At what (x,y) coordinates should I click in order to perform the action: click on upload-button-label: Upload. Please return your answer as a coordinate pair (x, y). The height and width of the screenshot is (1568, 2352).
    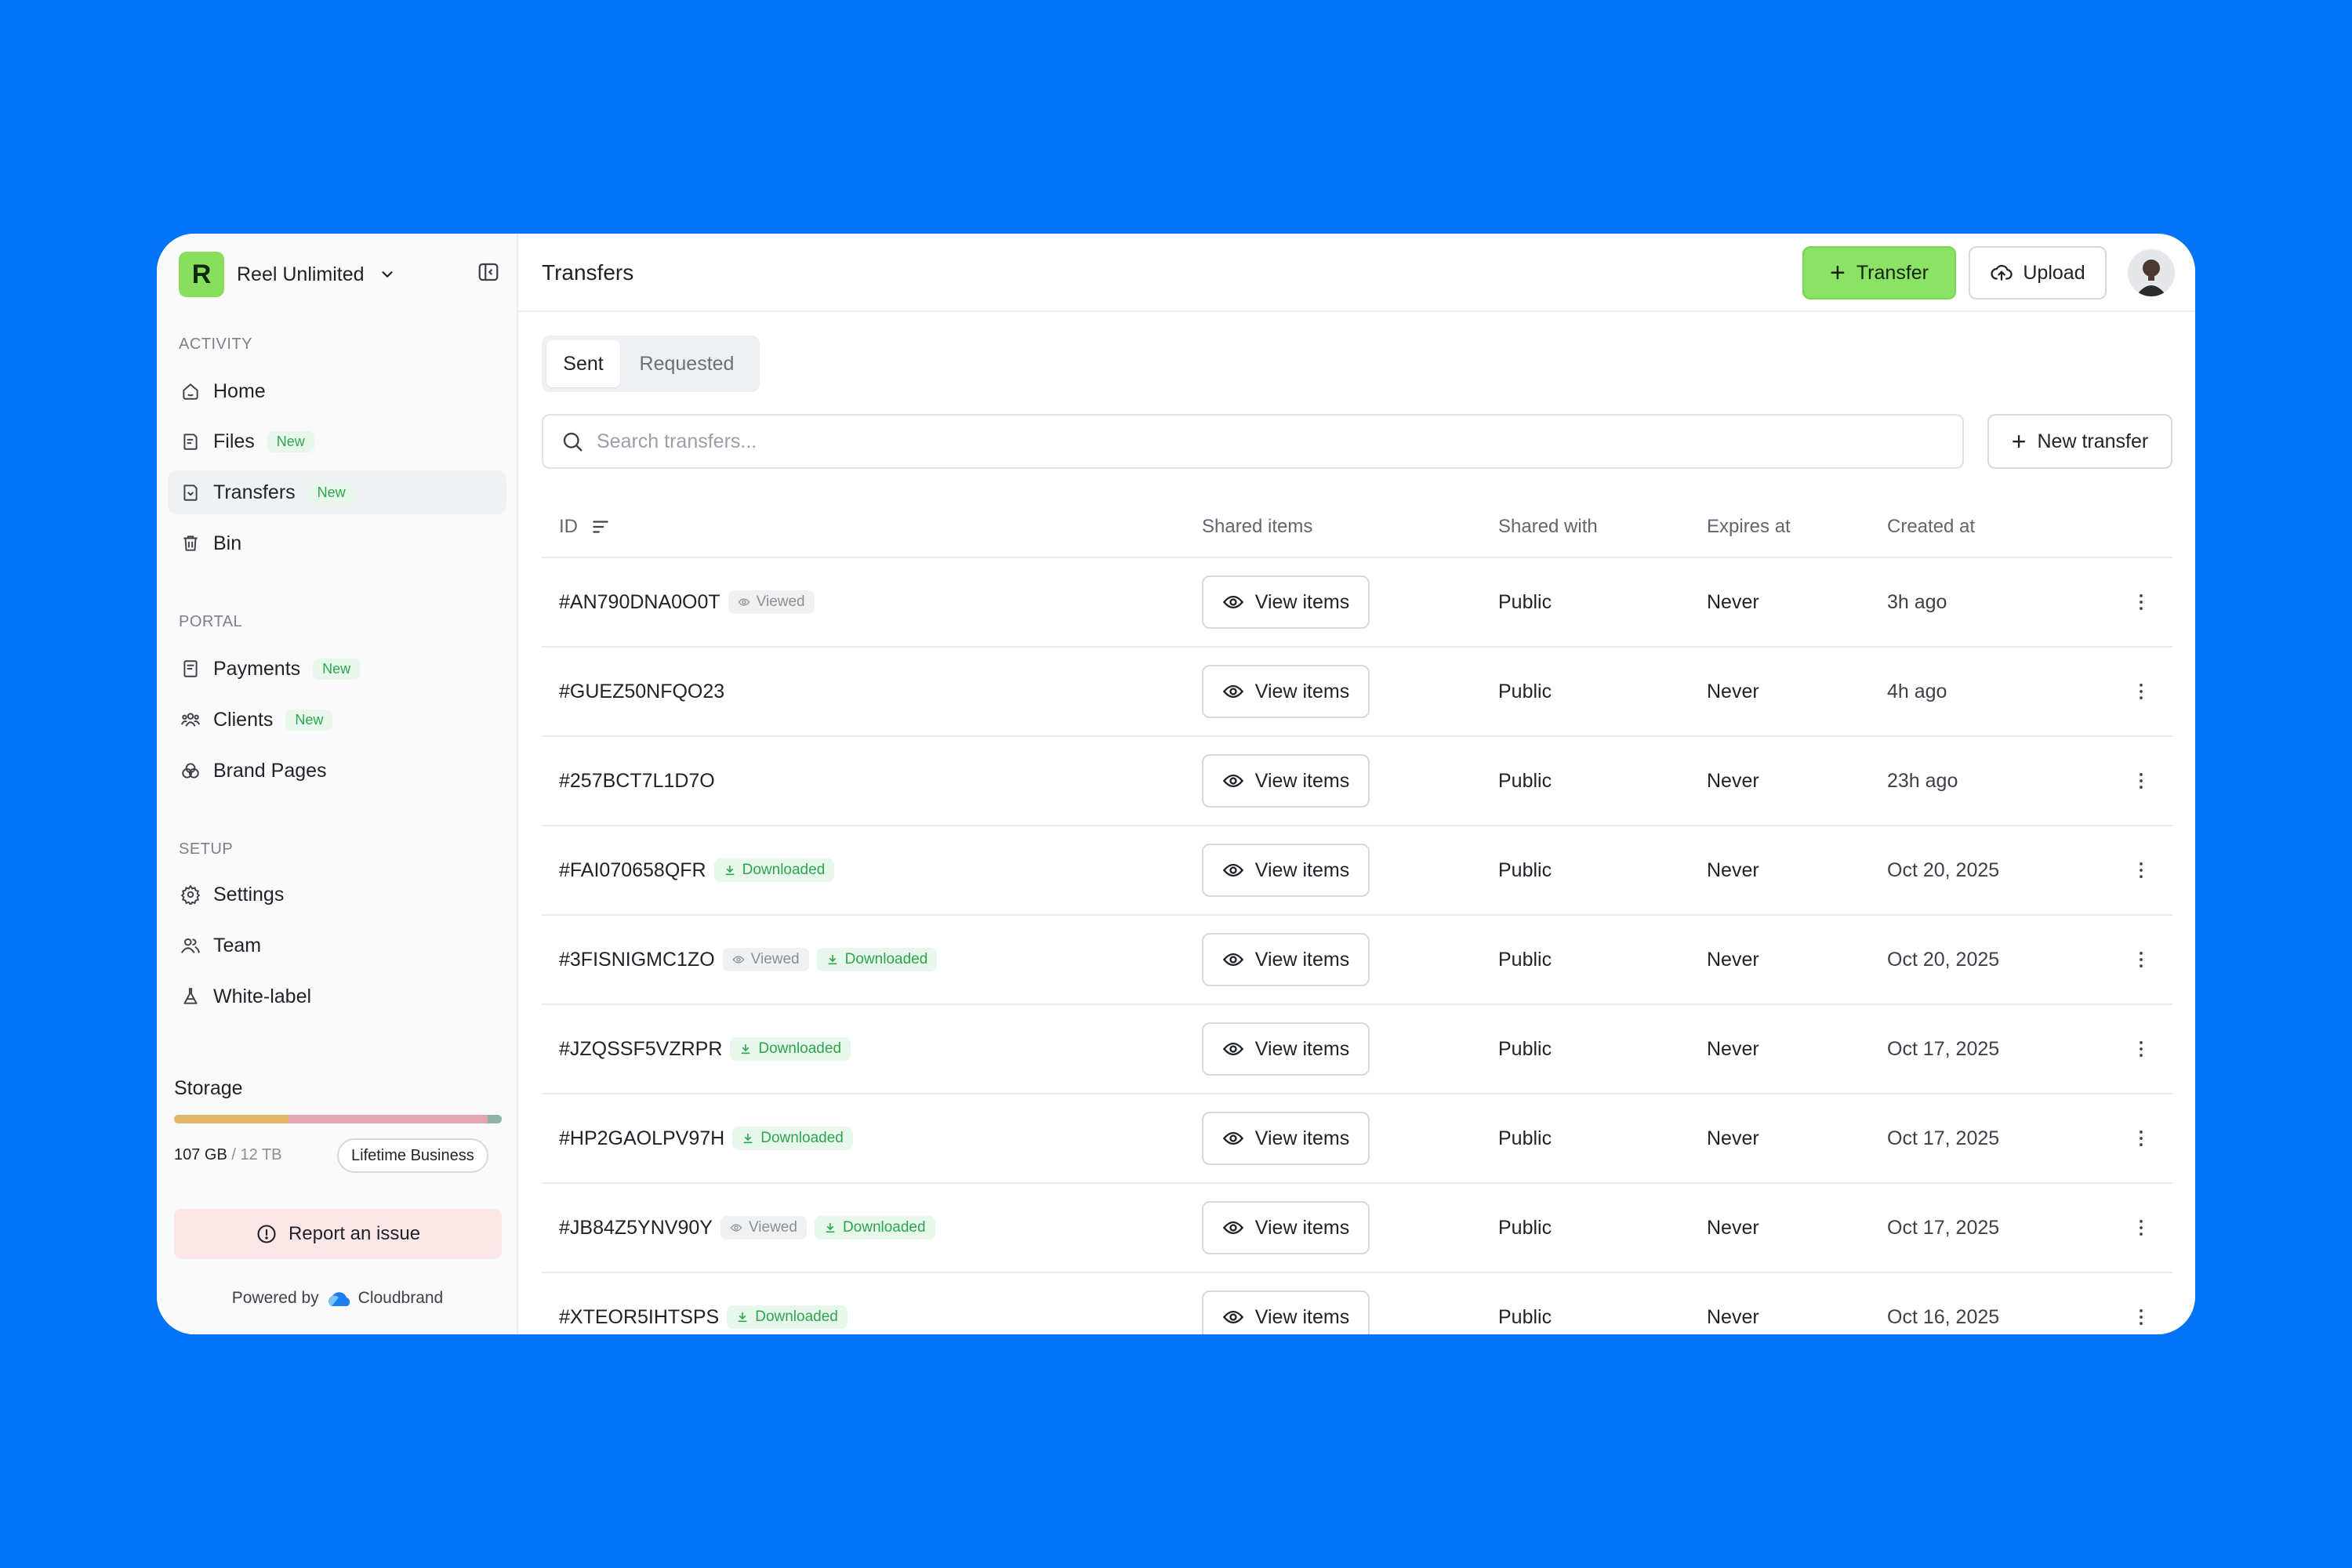
    Looking at the image, I should click on (2054, 272).